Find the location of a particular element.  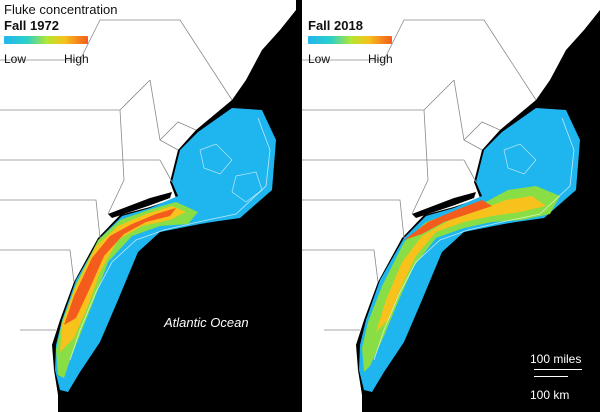

scale-miles-label: 100 miles is located at coordinates (556, 359).